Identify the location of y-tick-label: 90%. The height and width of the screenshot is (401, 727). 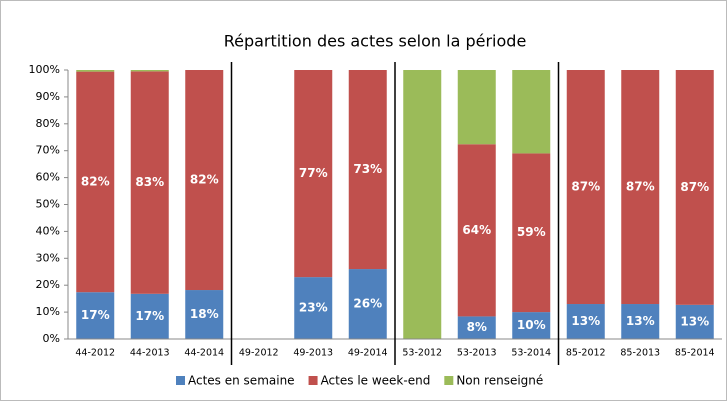
(48, 96).